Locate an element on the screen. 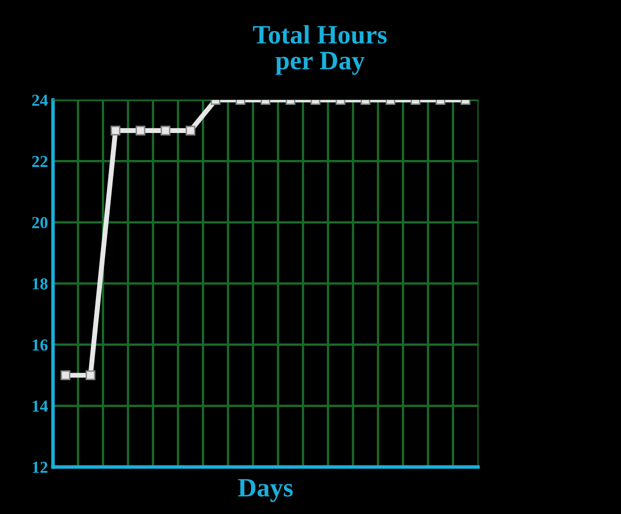 Image resolution: width=621 pixels, height=514 pixels. chart-title: Total Hours per Day is located at coordinates (320, 50).